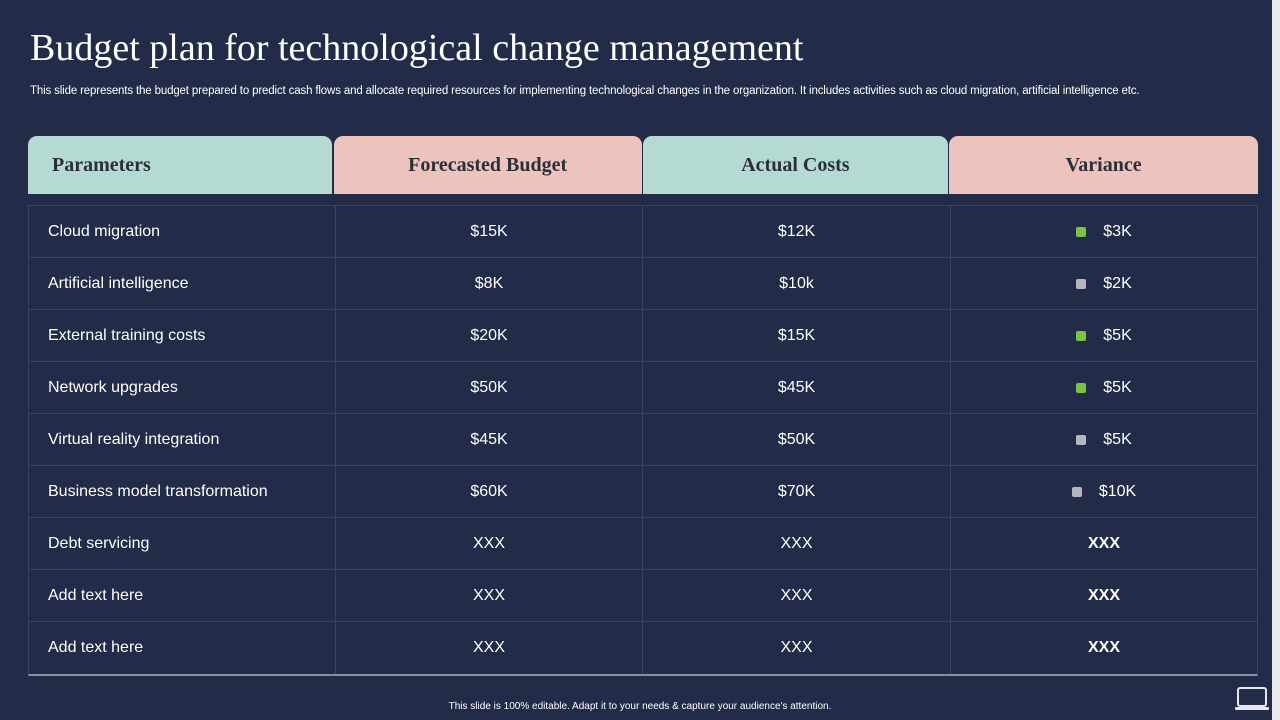 Image resolution: width=1280 pixels, height=720 pixels. I want to click on variance-cell: $2K, so click(1104, 283).